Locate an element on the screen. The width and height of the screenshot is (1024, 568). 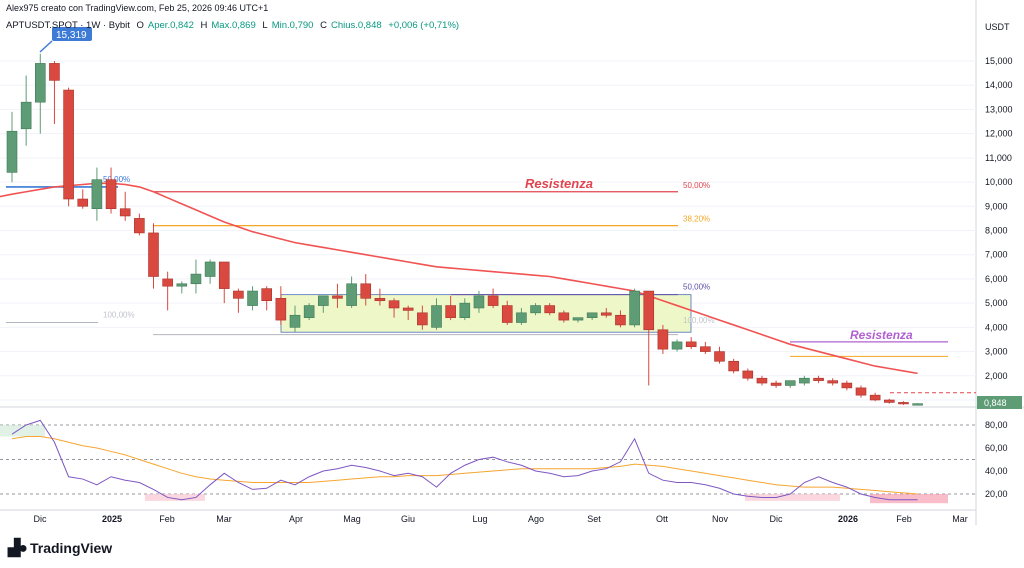
high-label: H is located at coordinates (204, 25).